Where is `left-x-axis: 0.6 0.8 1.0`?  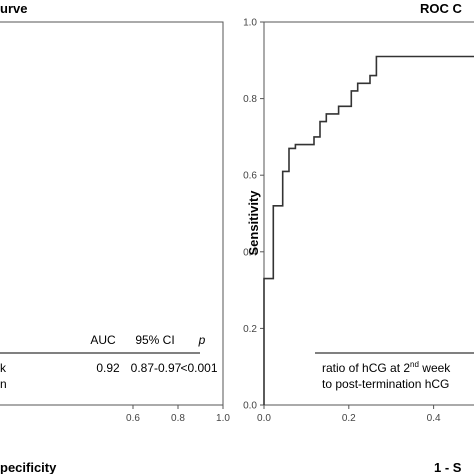
left-x-axis: 0.6 0.8 1.0 is located at coordinates (178, 414).